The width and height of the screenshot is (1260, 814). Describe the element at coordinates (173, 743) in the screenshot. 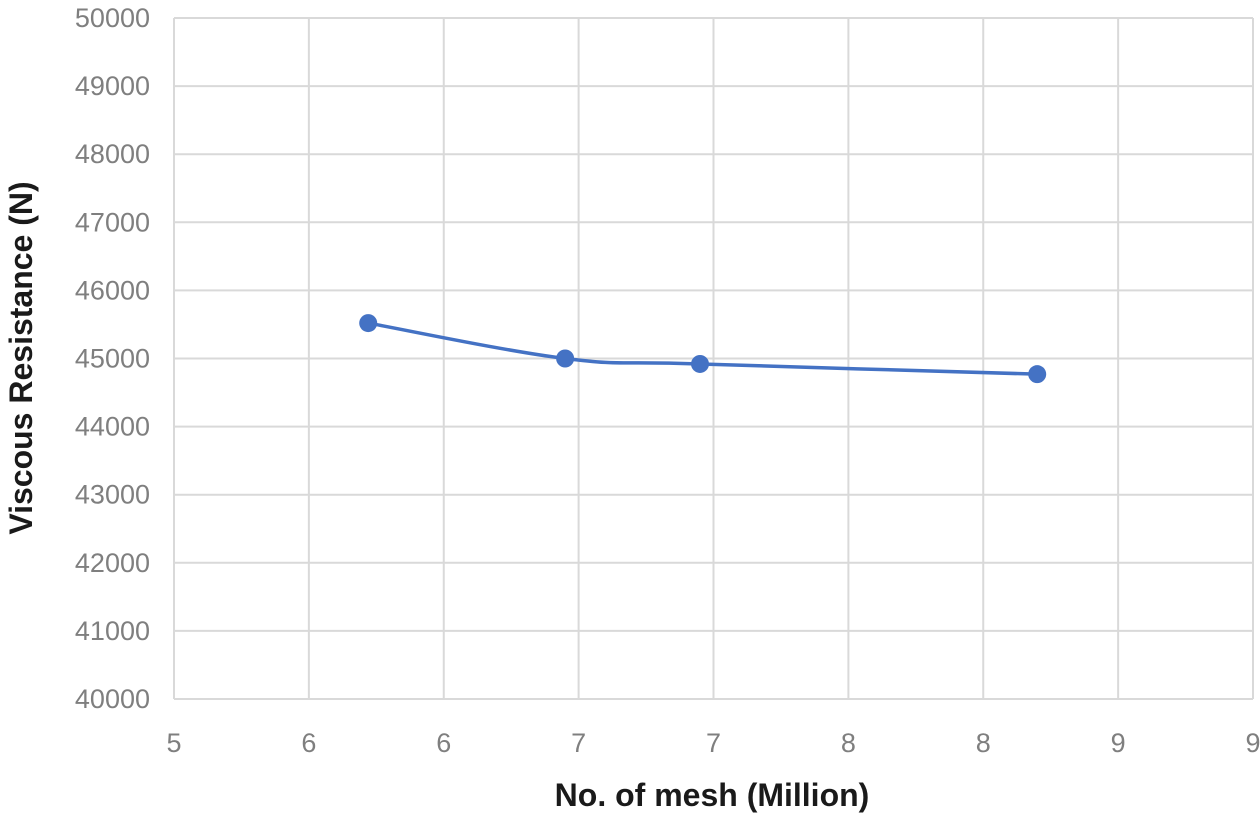

I see `x-tick-label: 5` at that location.